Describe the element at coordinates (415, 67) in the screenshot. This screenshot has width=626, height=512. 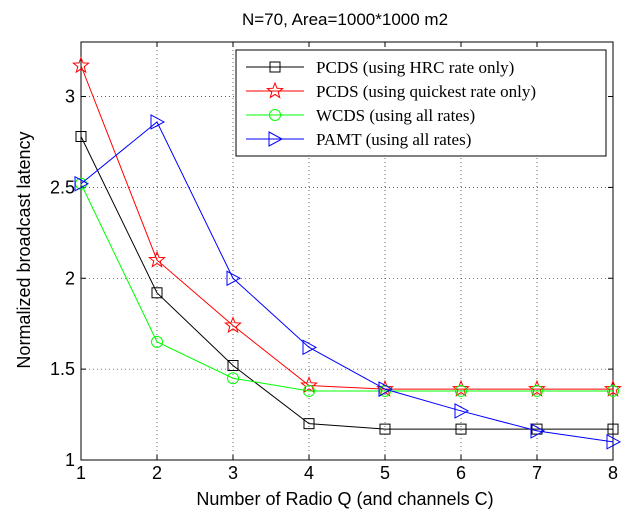
I see `legend-label-pcds-hrc: PCDS (using HRC rate only)` at that location.